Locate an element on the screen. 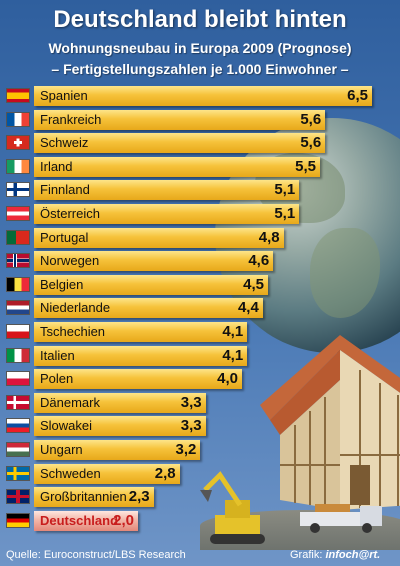  chart-title: Deutschland bleibt hinten is located at coordinates (200, 19).